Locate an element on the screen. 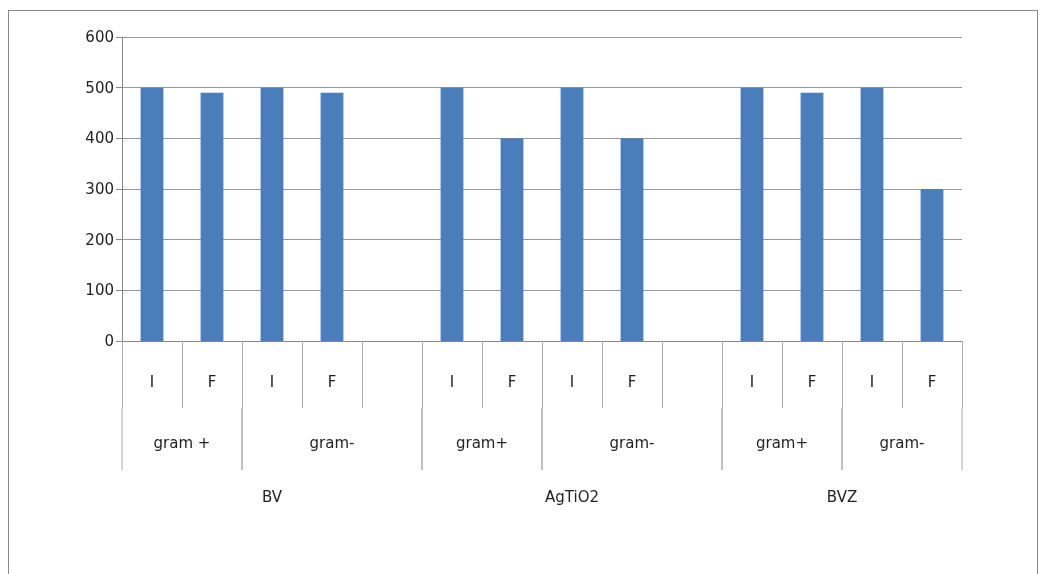  y-tick-label: 500 is located at coordinates (99, 87).